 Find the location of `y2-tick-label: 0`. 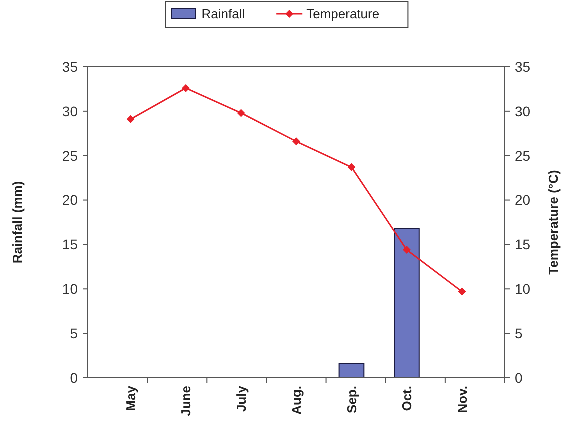

y2-tick-label: 0 is located at coordinates (519, 378).